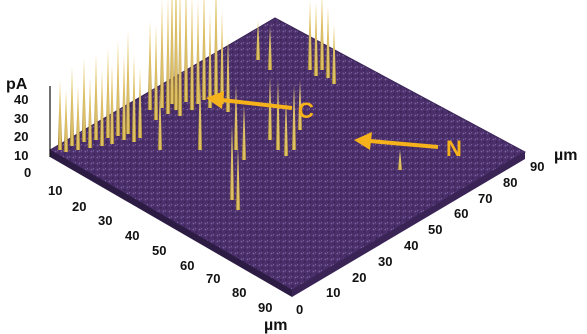 The image size is (587, 334). What do you see at coordinates (79, 206) in the screenshot?
I see `left-tick-20: 20` at bounding box center [79, 206].